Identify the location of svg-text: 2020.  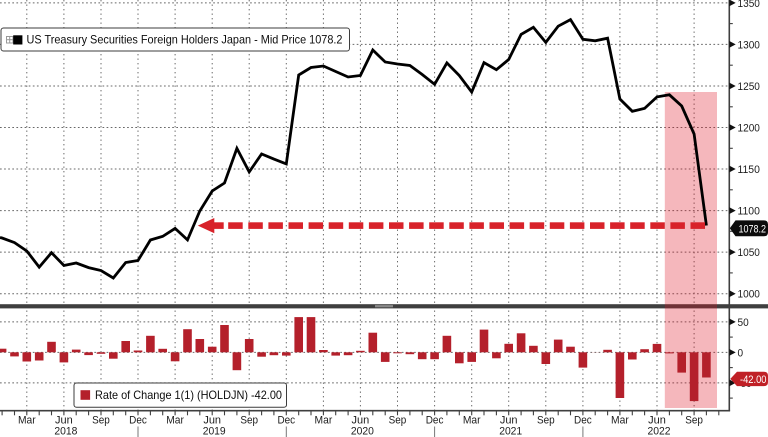
(362, 431).